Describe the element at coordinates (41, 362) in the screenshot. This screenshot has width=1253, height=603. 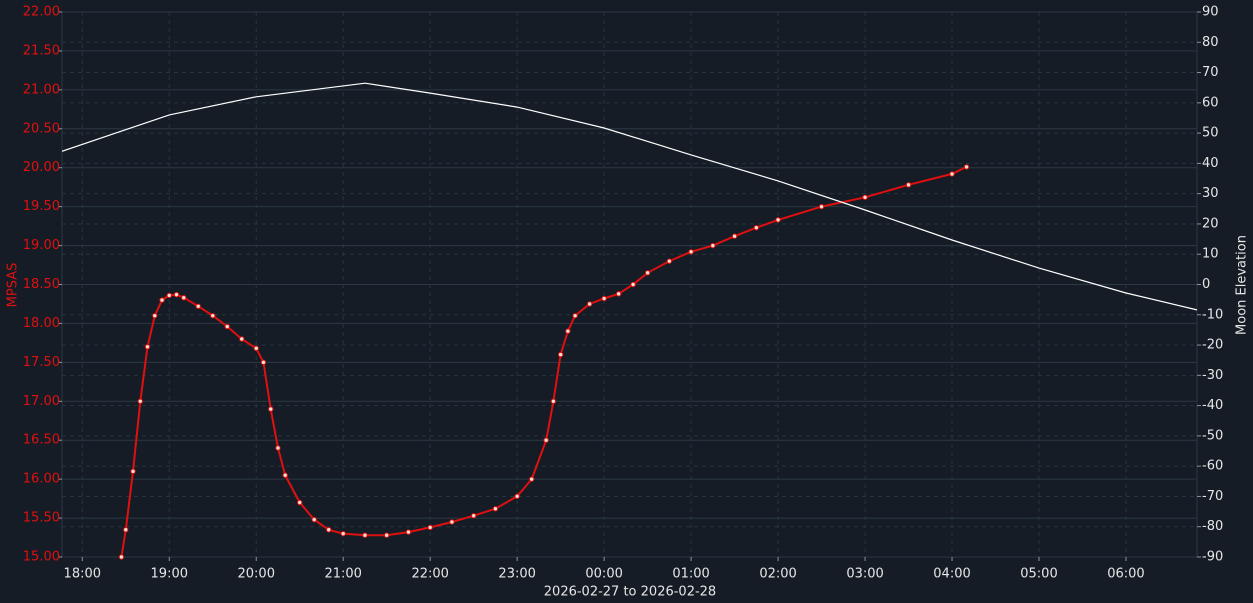
I see `y-tick-label: 17.50` at that location.